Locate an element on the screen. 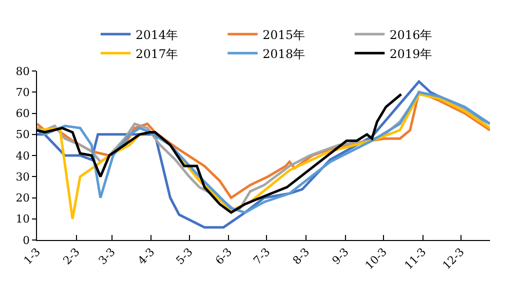 Image resolution: width=507 pixels, height=301 pixels. legend-label: 2017年 is located at coordinates (157, 53).